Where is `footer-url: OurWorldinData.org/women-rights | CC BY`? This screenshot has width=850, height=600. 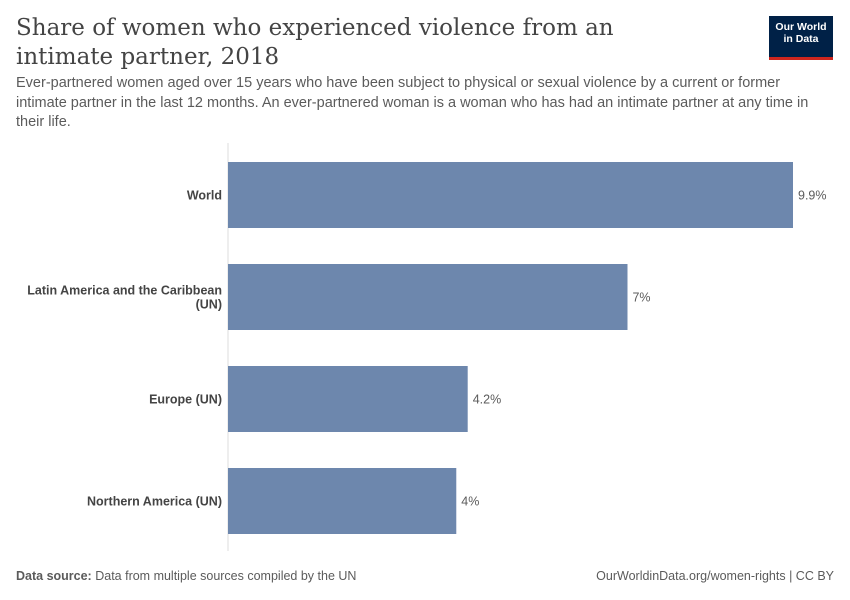 footer-url: OurWorldinData.org/women-rights | CC BY is located at coordinates (715, 576).